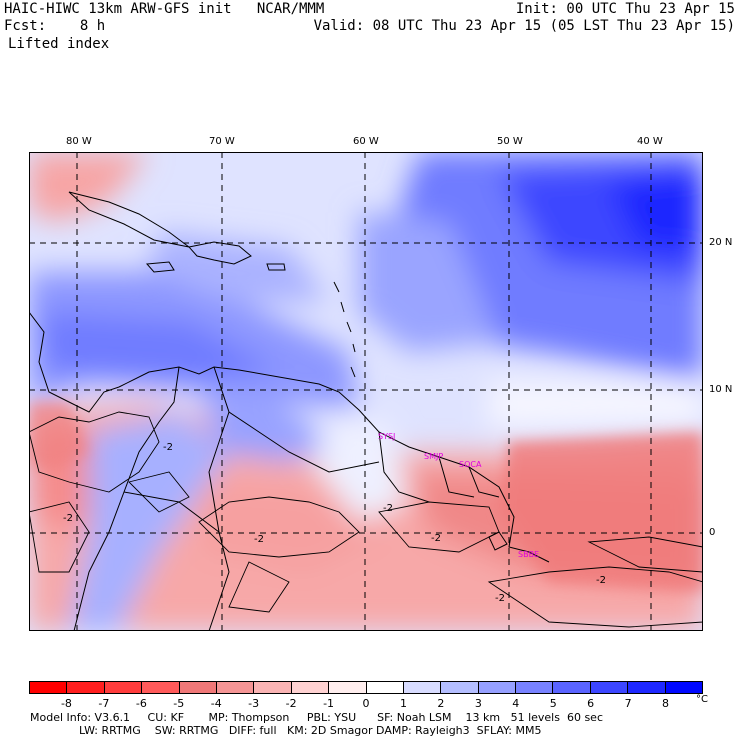  Describe the element at coordinates (721, 389) in the screenshot. I see `lat-label-10n: 10 N` at that location.